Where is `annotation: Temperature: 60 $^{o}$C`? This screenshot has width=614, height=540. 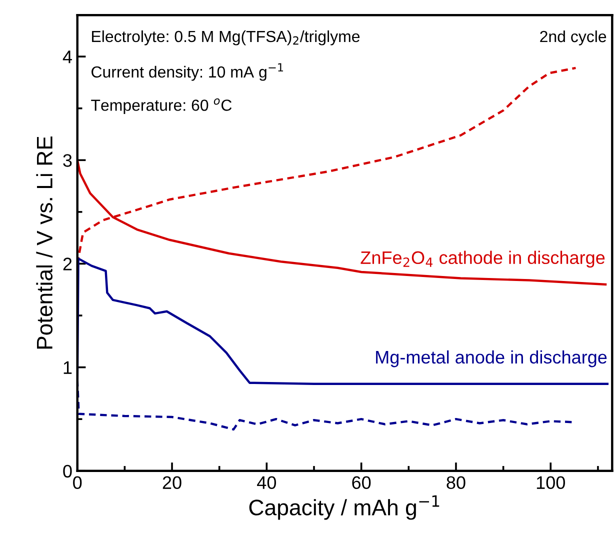
annotation: Temperature: 60 $^{o}$C is located at coordinates (161, 106).